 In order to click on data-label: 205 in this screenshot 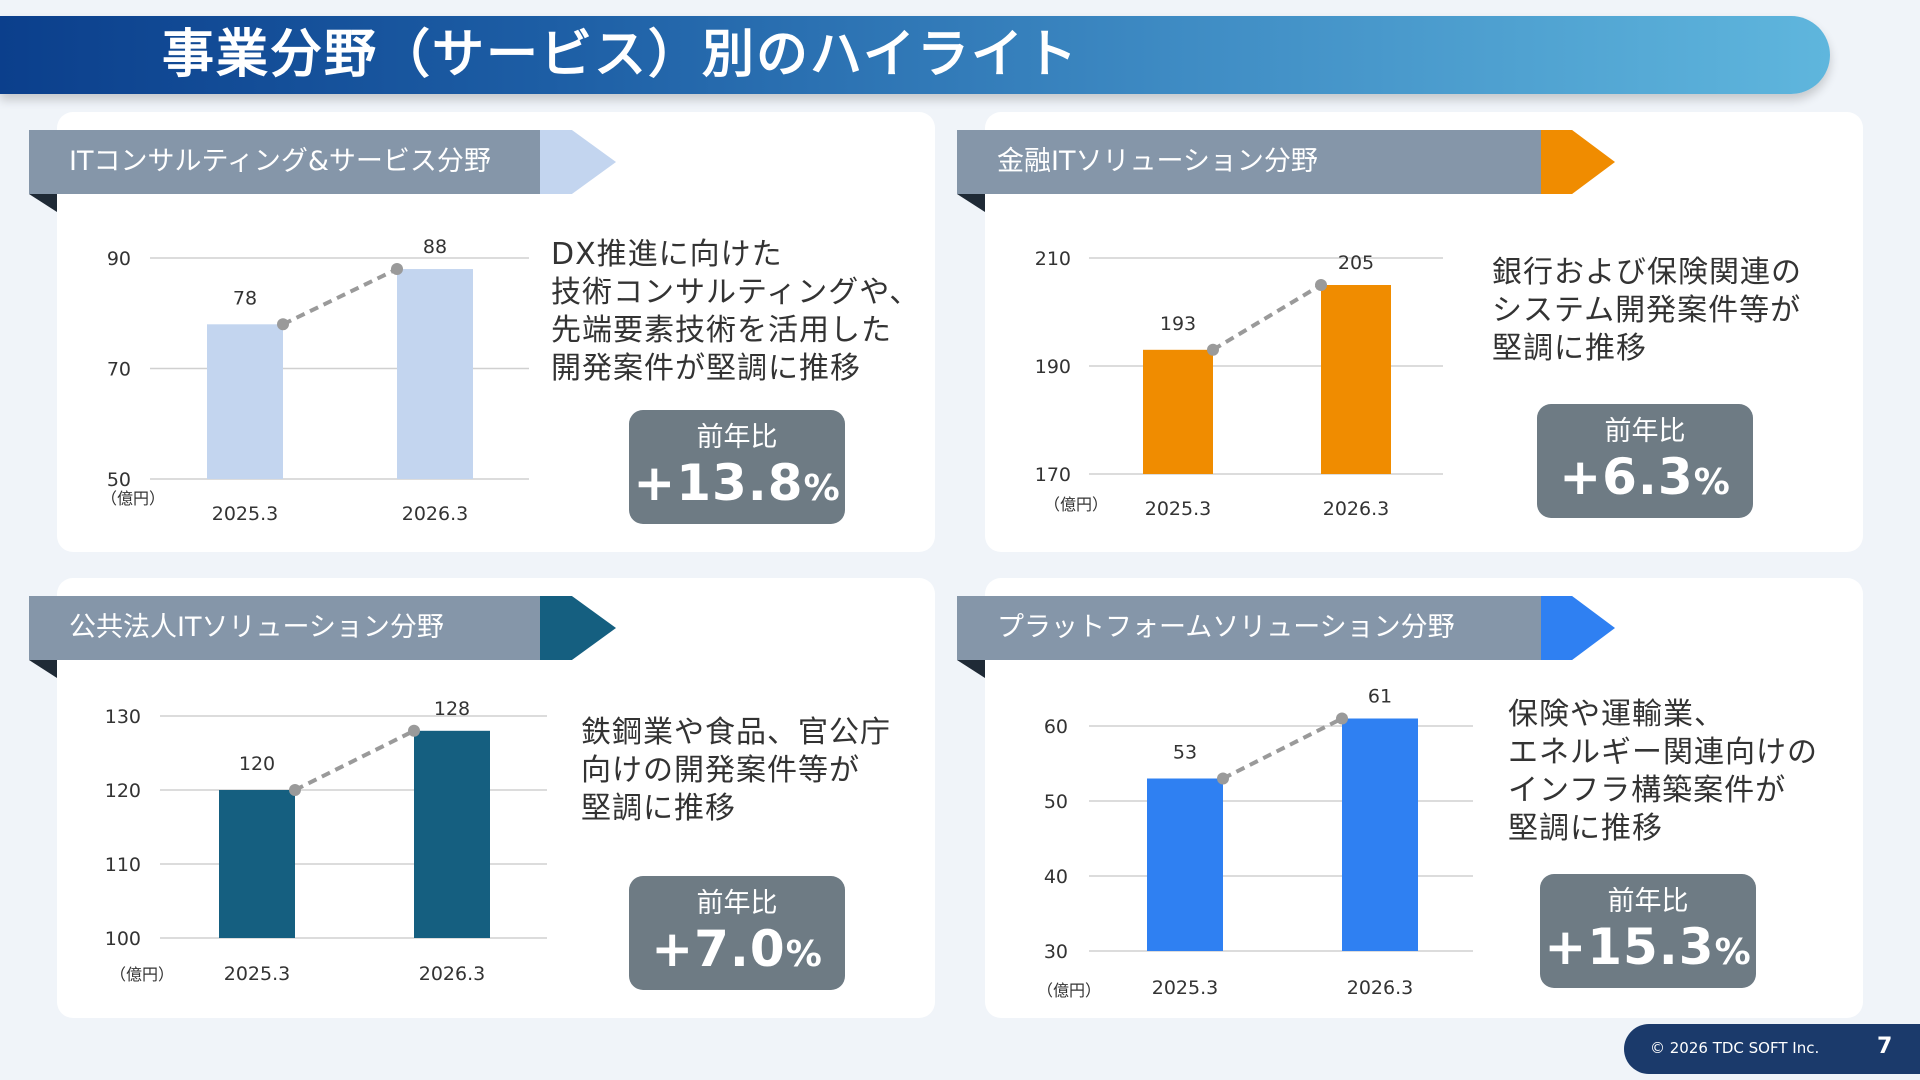, I will do `click(1356, 263)`.